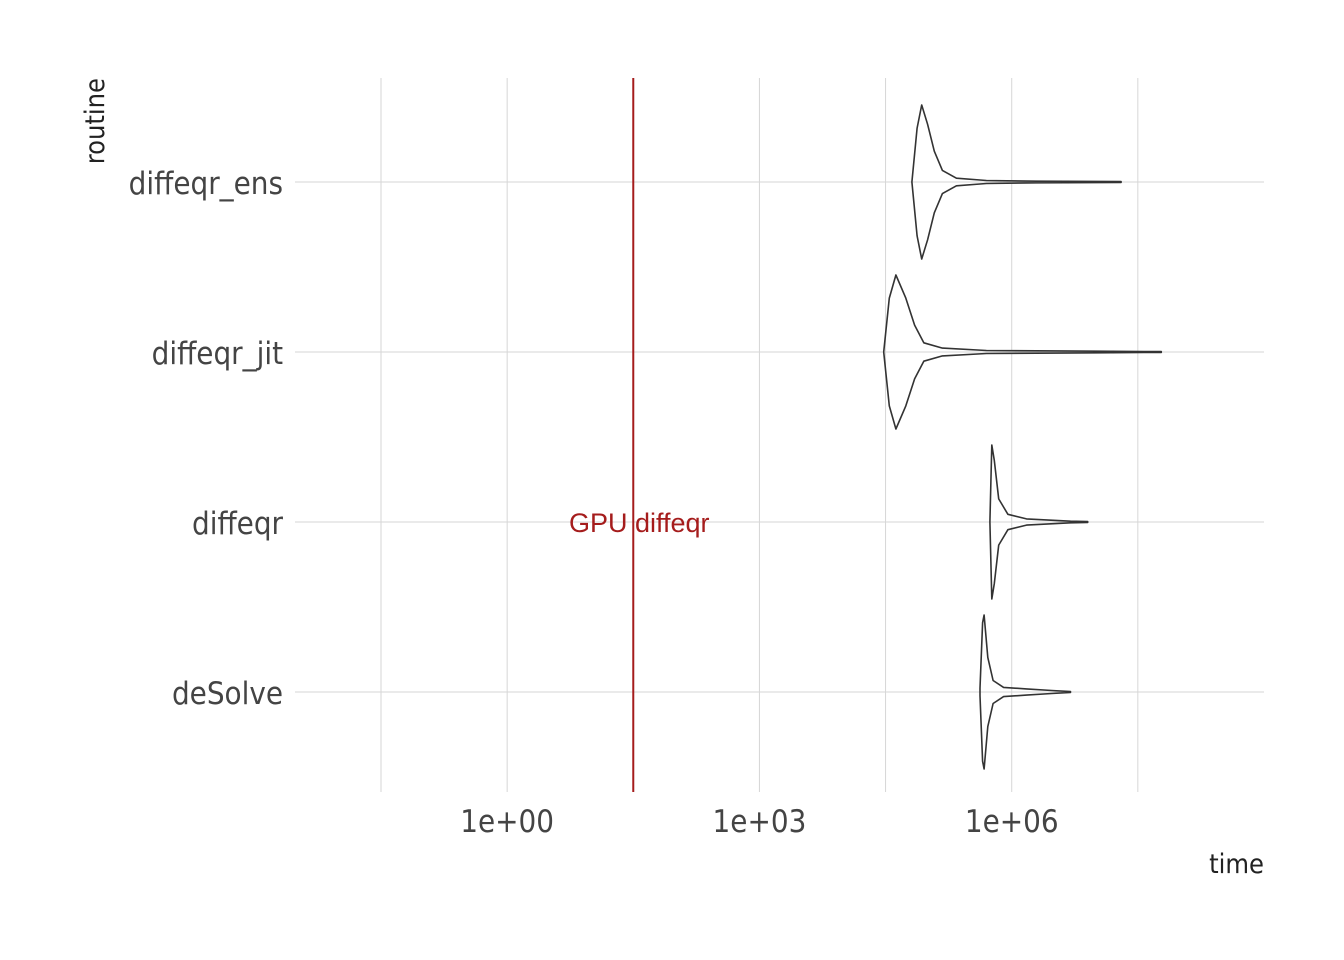 The height and width of the screenshot is (960, 1344). Describe the element at coordinates (206, 184) in the screenshot. I see `y-tick-label-diffeqr-ens: diffeqr_ens` at that location.